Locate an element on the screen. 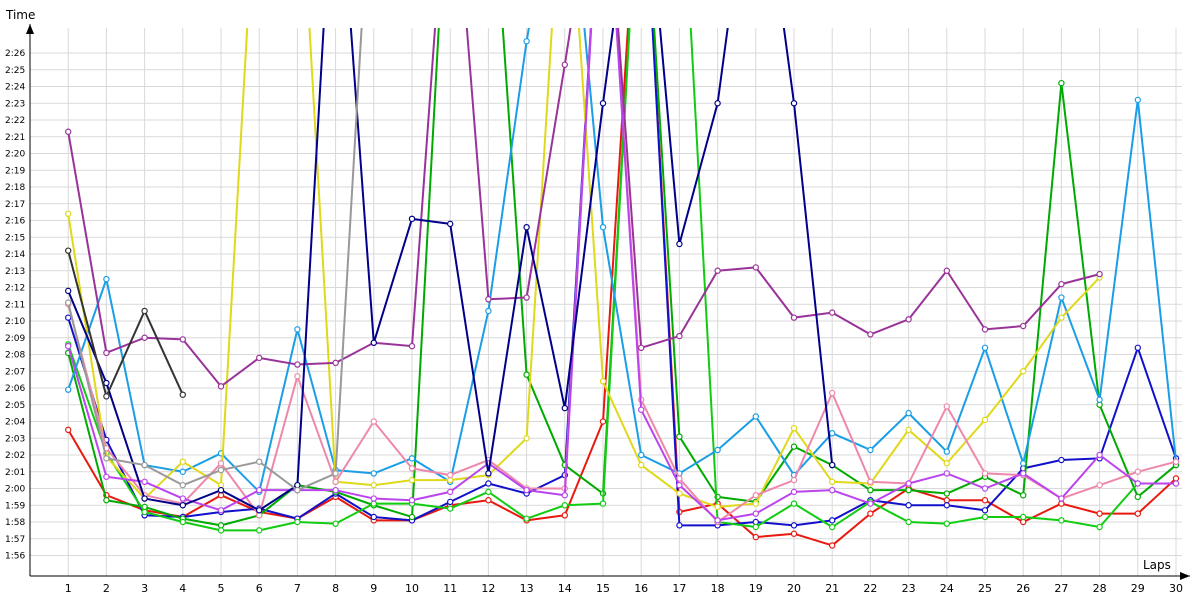 This screenshot has width=1200, height=600. y-tick-label: 2:12 is located at coordinates (15, 289).